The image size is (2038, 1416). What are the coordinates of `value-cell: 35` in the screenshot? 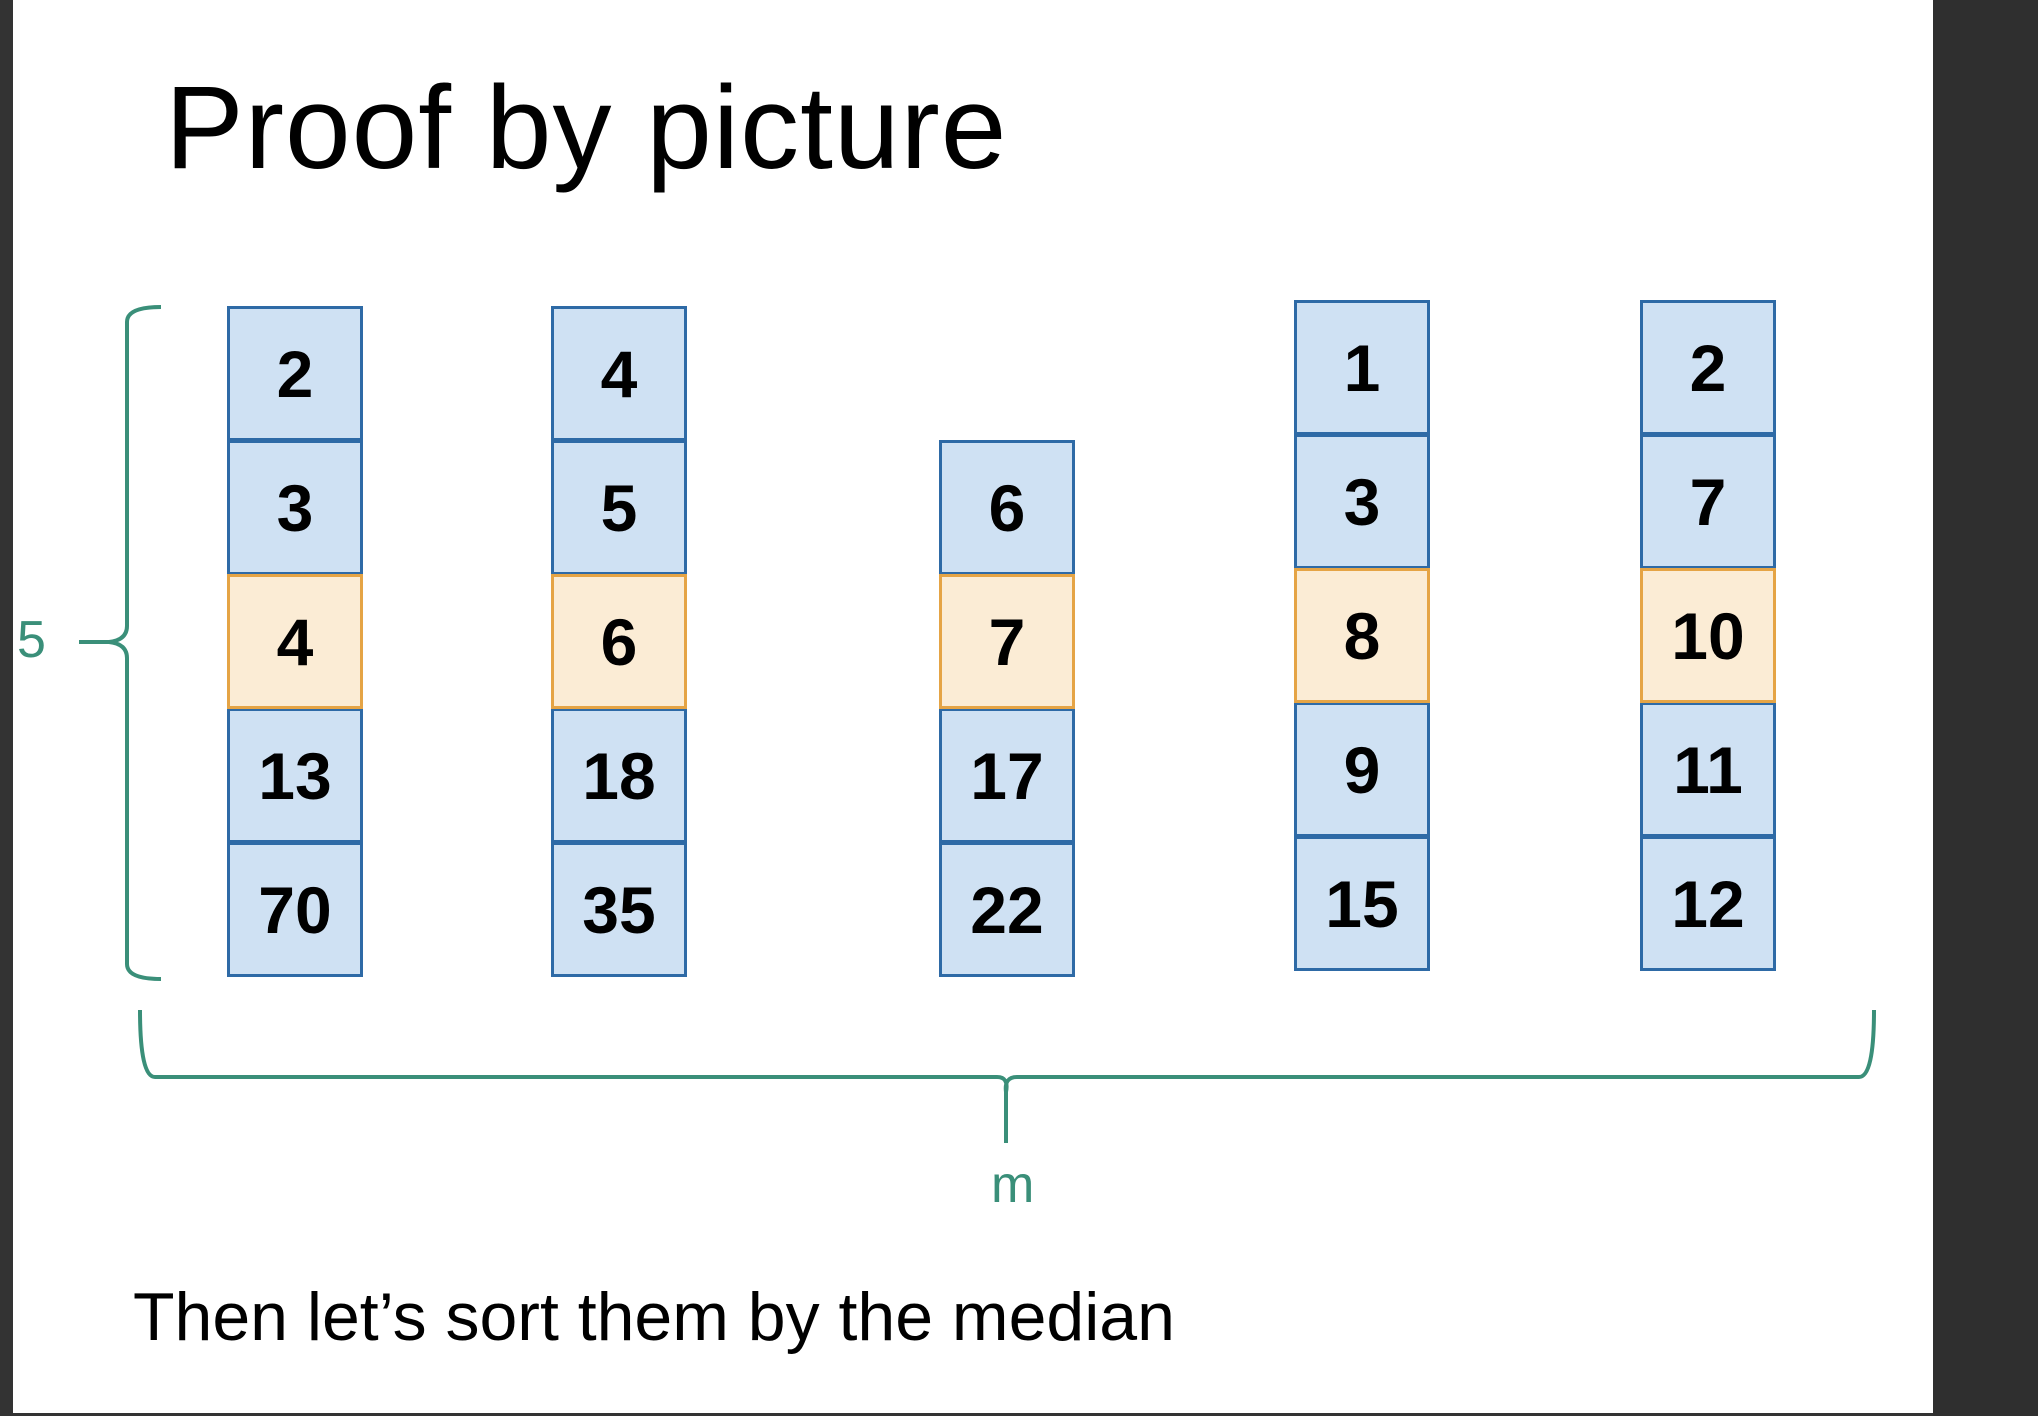 It's located at (619, 909).